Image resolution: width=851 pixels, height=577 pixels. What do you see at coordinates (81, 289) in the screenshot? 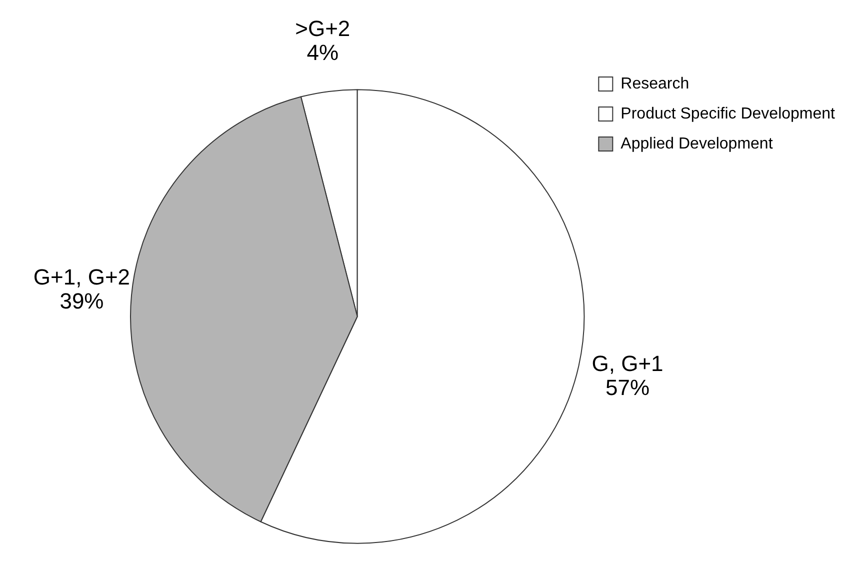
I see `data-label: G+1, G+2 39%` at bounding box center [81, 289].